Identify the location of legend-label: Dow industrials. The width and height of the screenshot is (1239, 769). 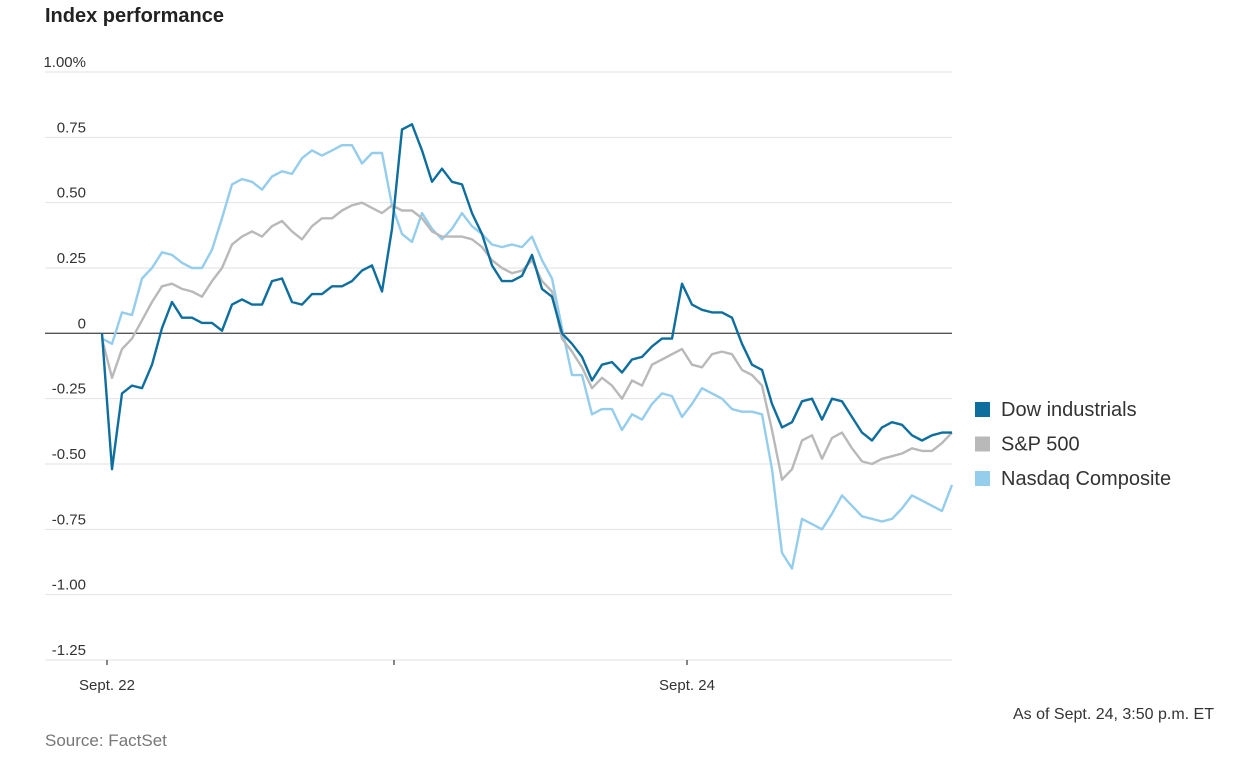
(1069, 410).